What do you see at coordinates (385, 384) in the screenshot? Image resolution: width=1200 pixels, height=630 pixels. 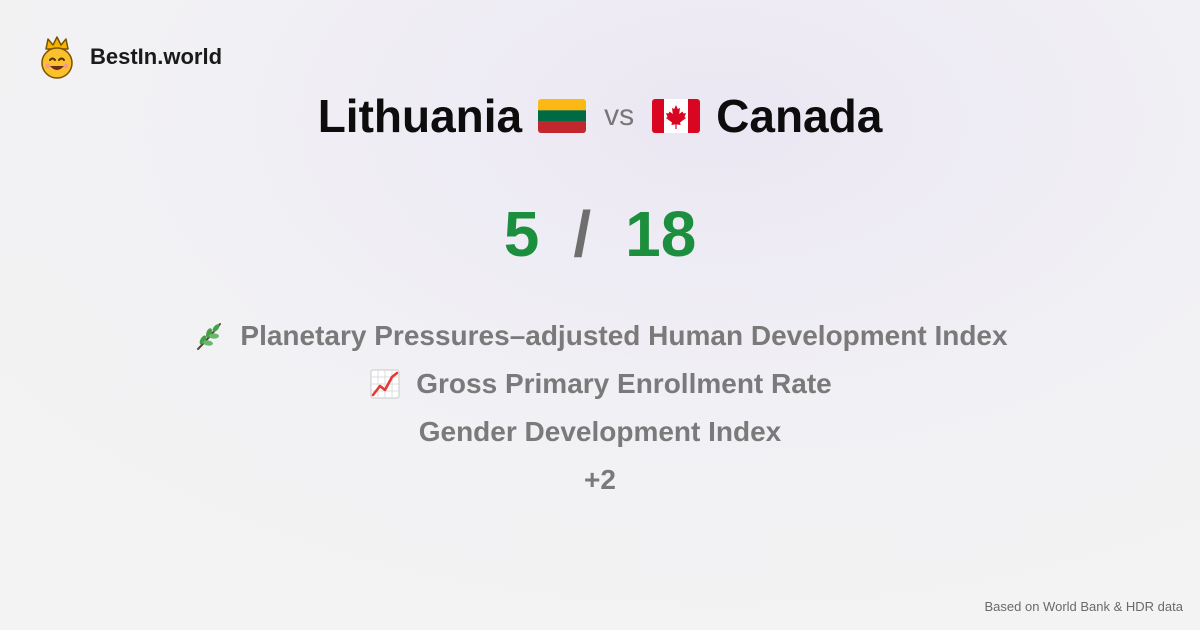 I see `chart-increasing-icon` at bounding box center [385, 384].